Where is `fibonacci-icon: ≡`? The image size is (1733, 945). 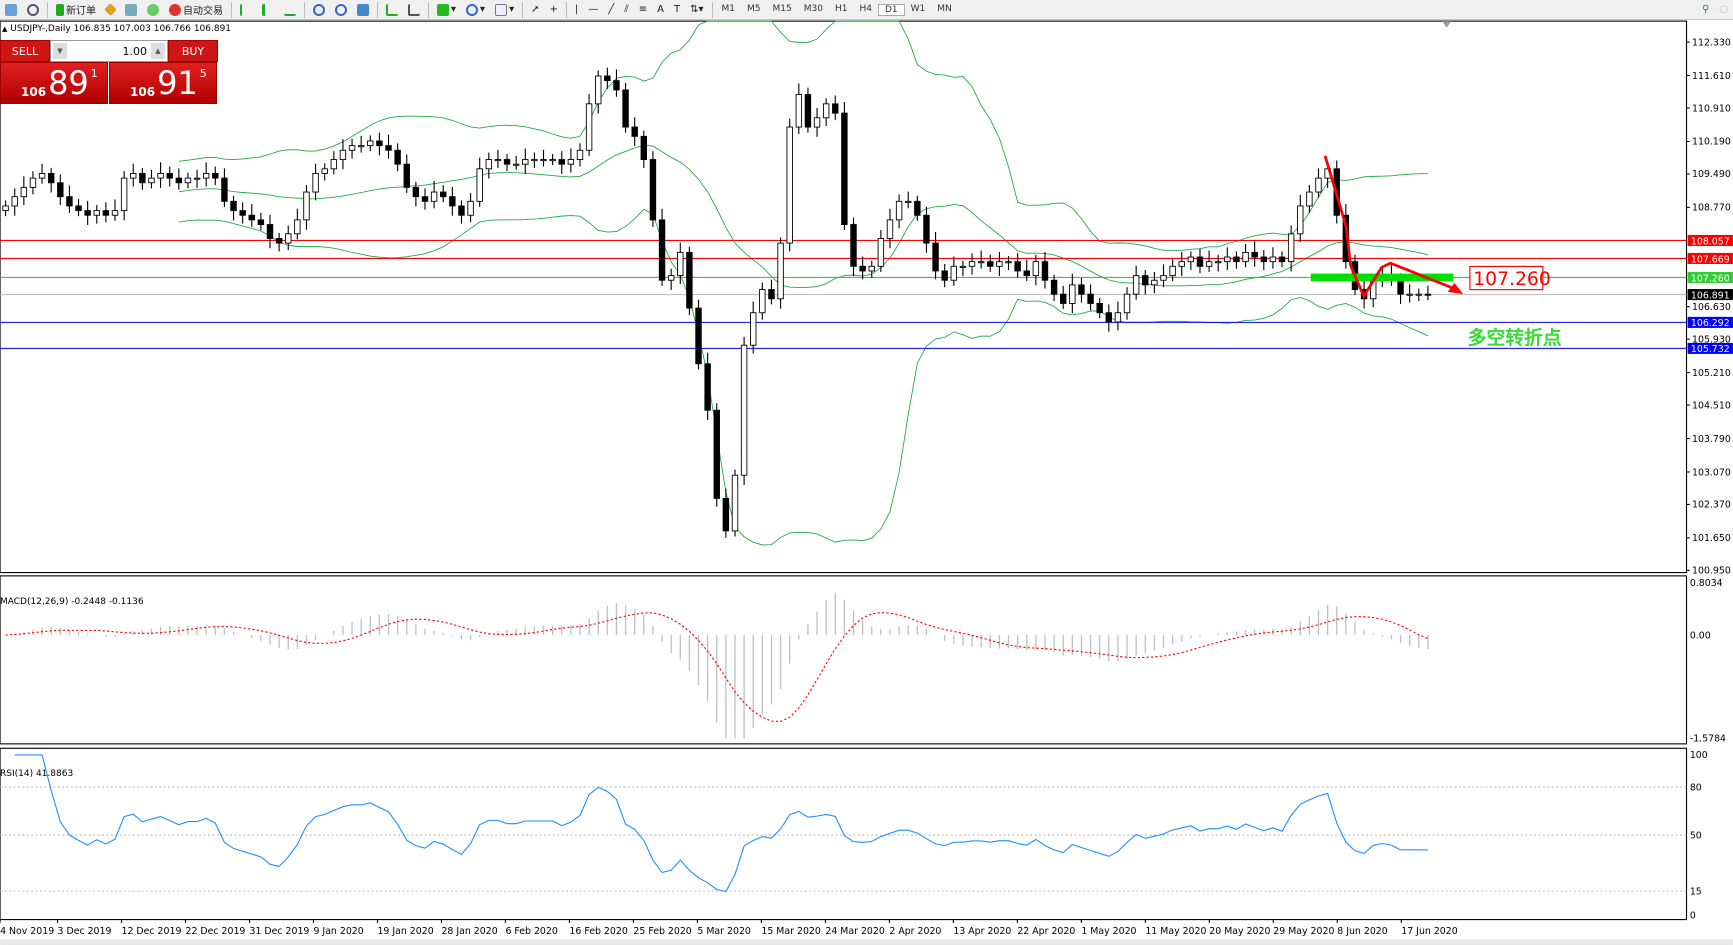 fibonacci-icon: ≡ is located at coordinates (643, 9).